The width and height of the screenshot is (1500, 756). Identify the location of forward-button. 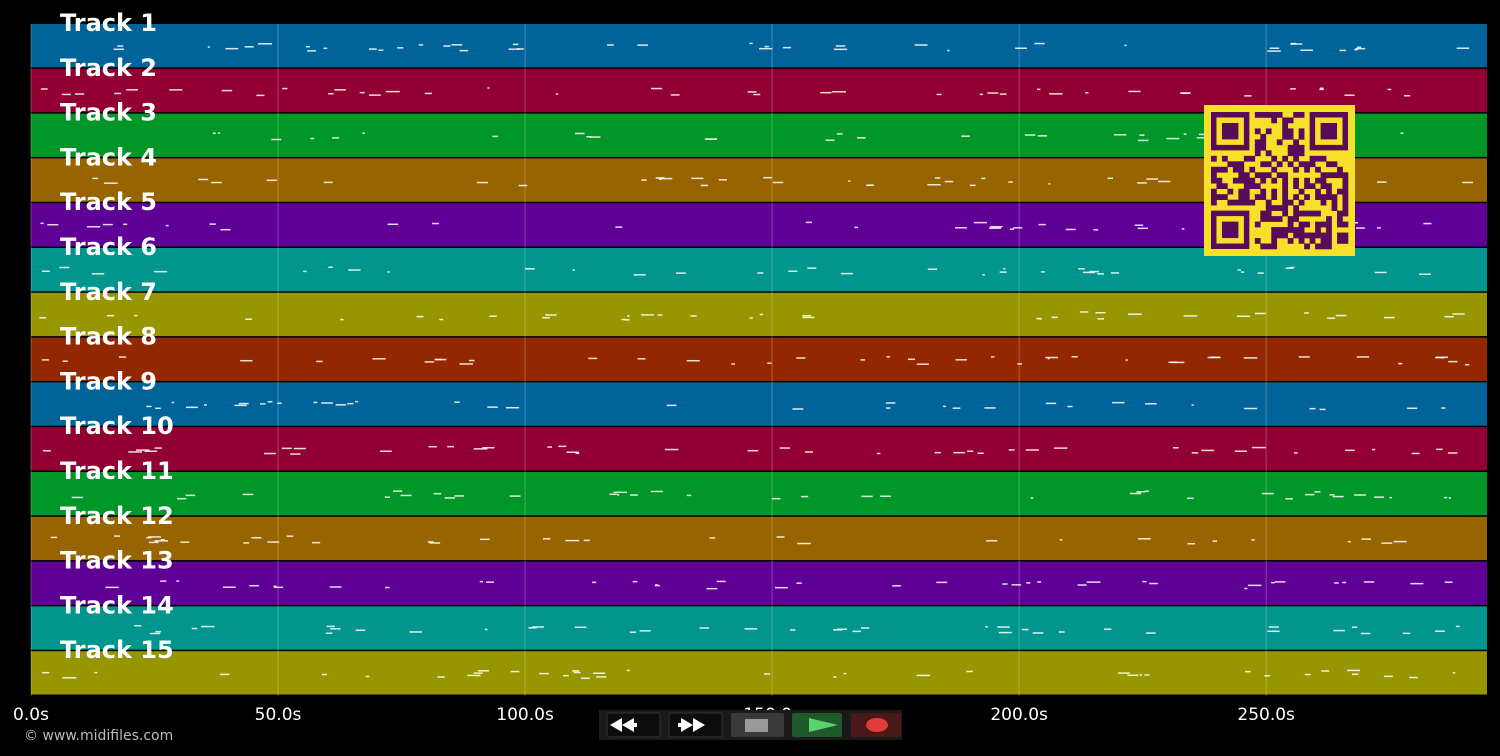
(695, 725).